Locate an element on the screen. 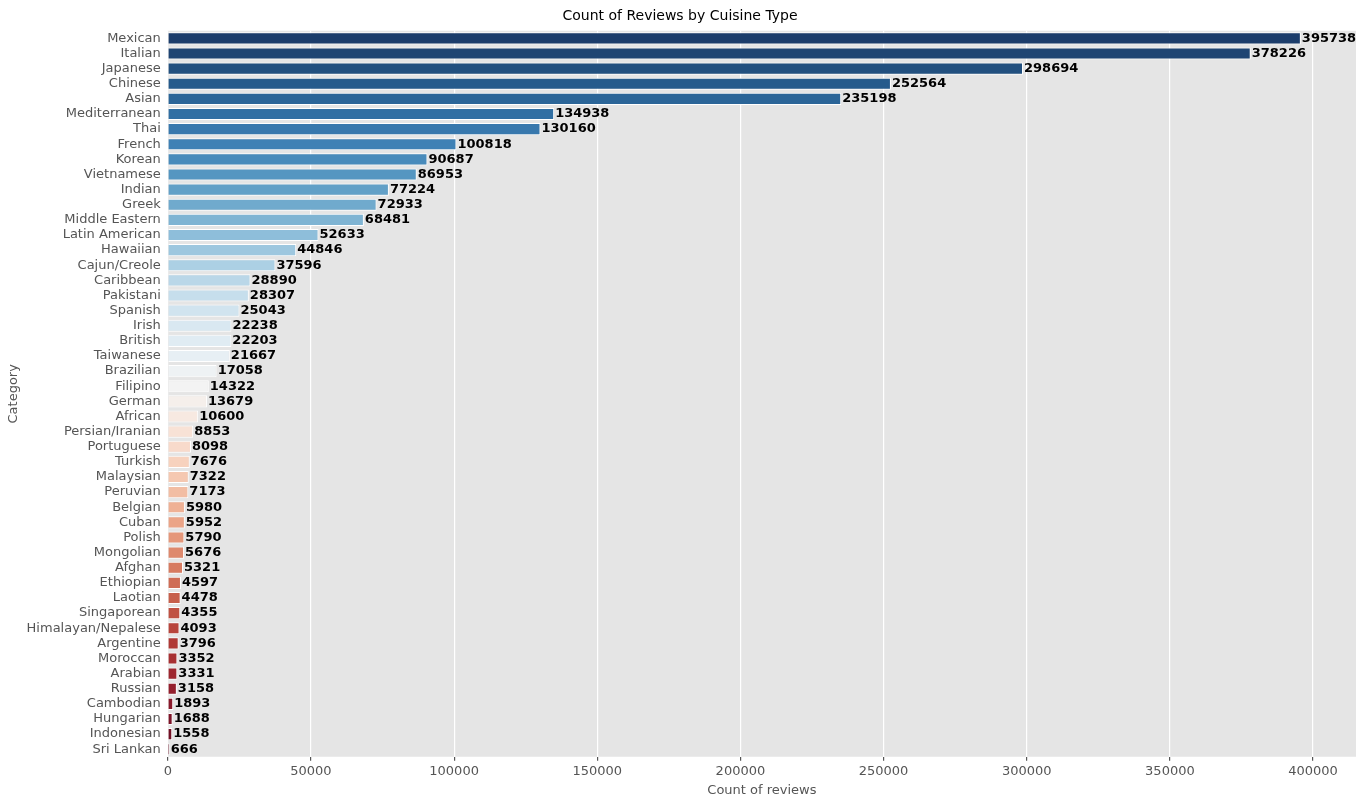 The height and width of the screenshot is (802, 1368). y-tick-label: Latin American is located at coordinates (111, 234).